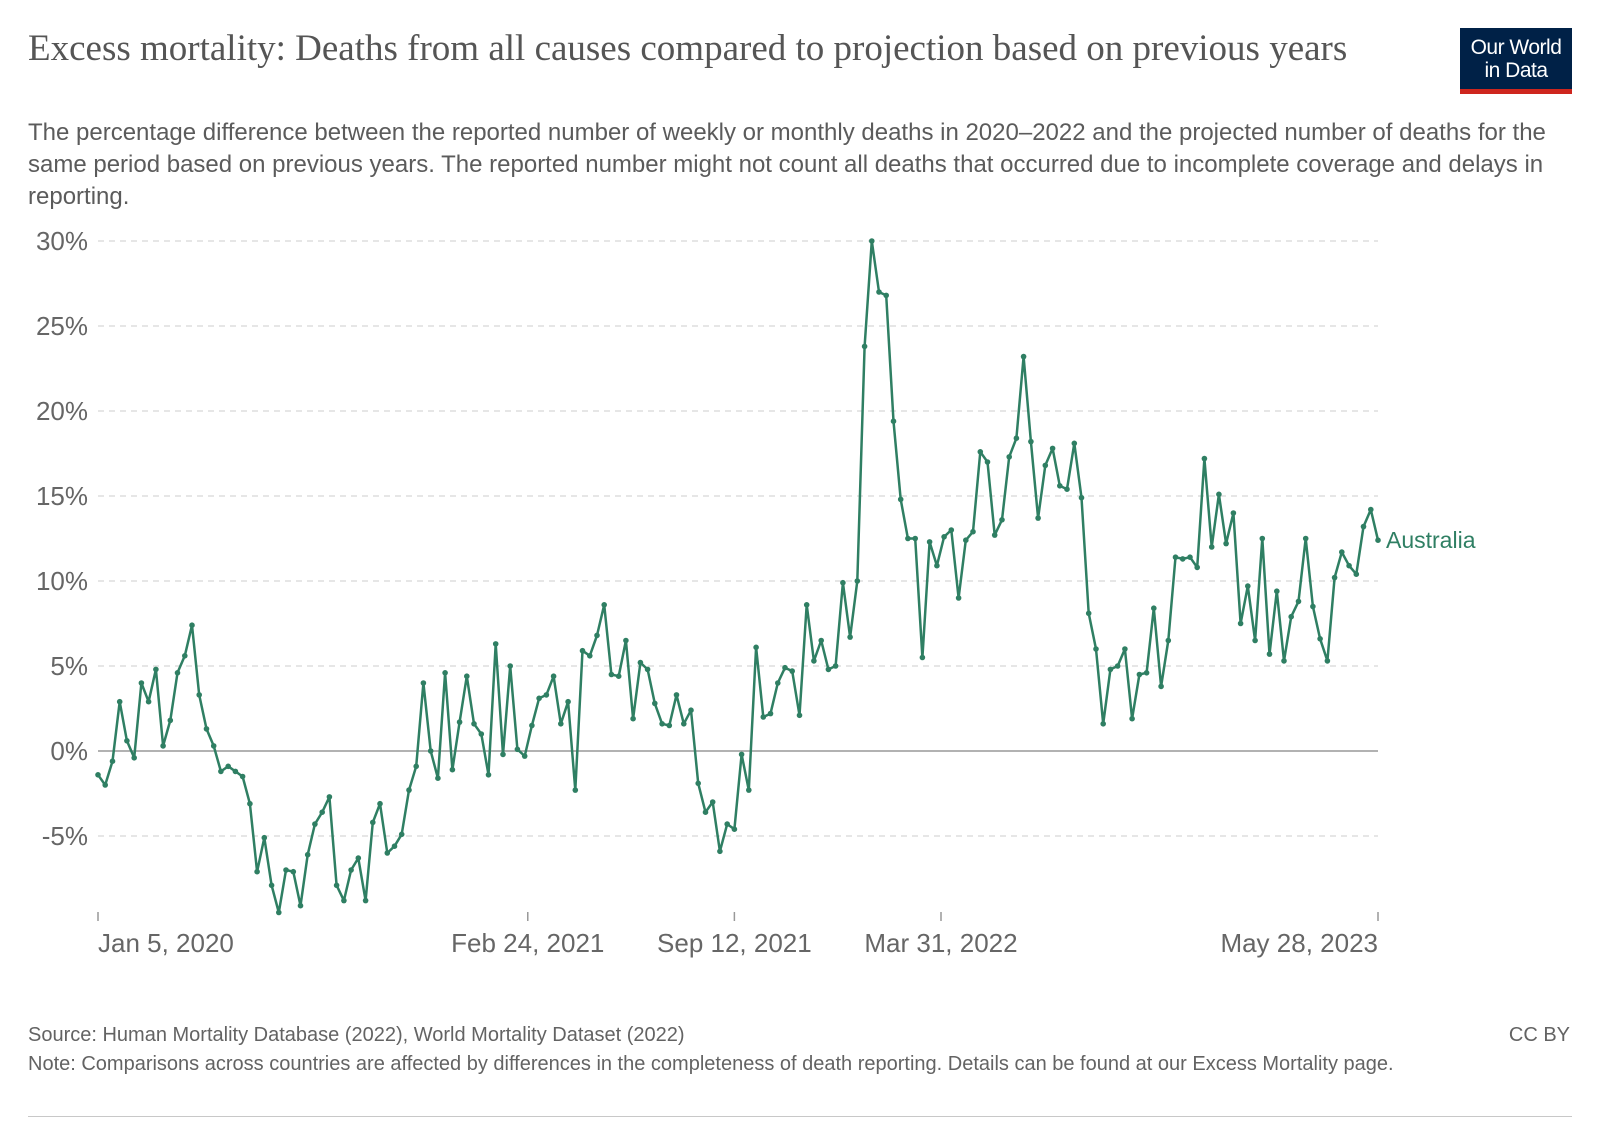 Image resolution: width=1600 pixels, height=1130 pixels. I want to click on owid-logo: Our World in Data, so click(1516, 61).